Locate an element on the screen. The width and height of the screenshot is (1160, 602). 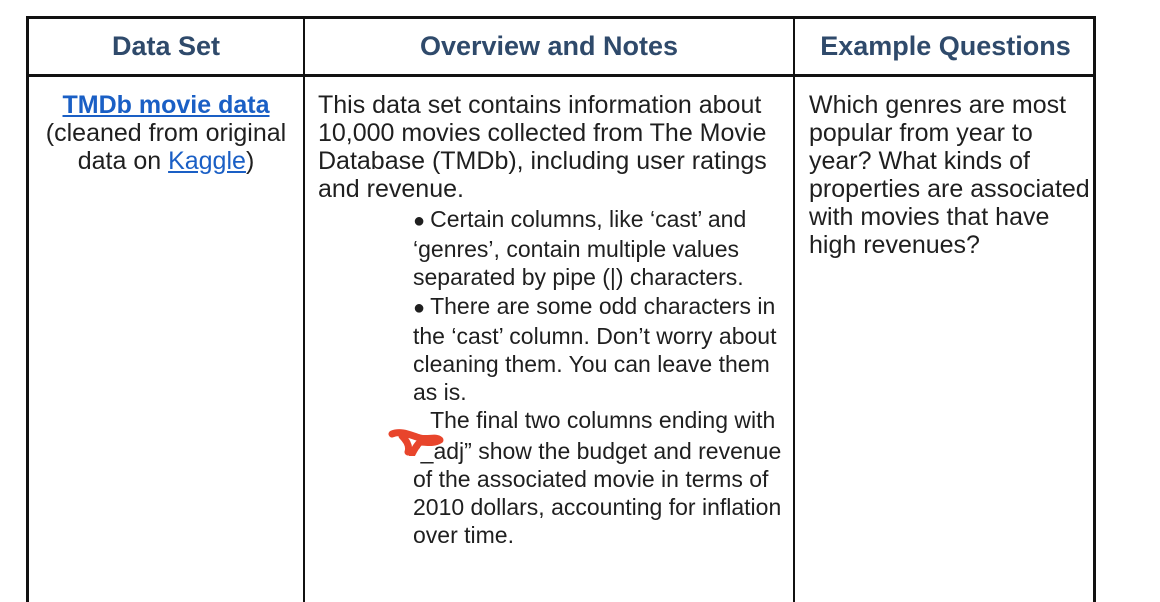
header-example-questions: Example Questions is located at coordinates (945, 46).